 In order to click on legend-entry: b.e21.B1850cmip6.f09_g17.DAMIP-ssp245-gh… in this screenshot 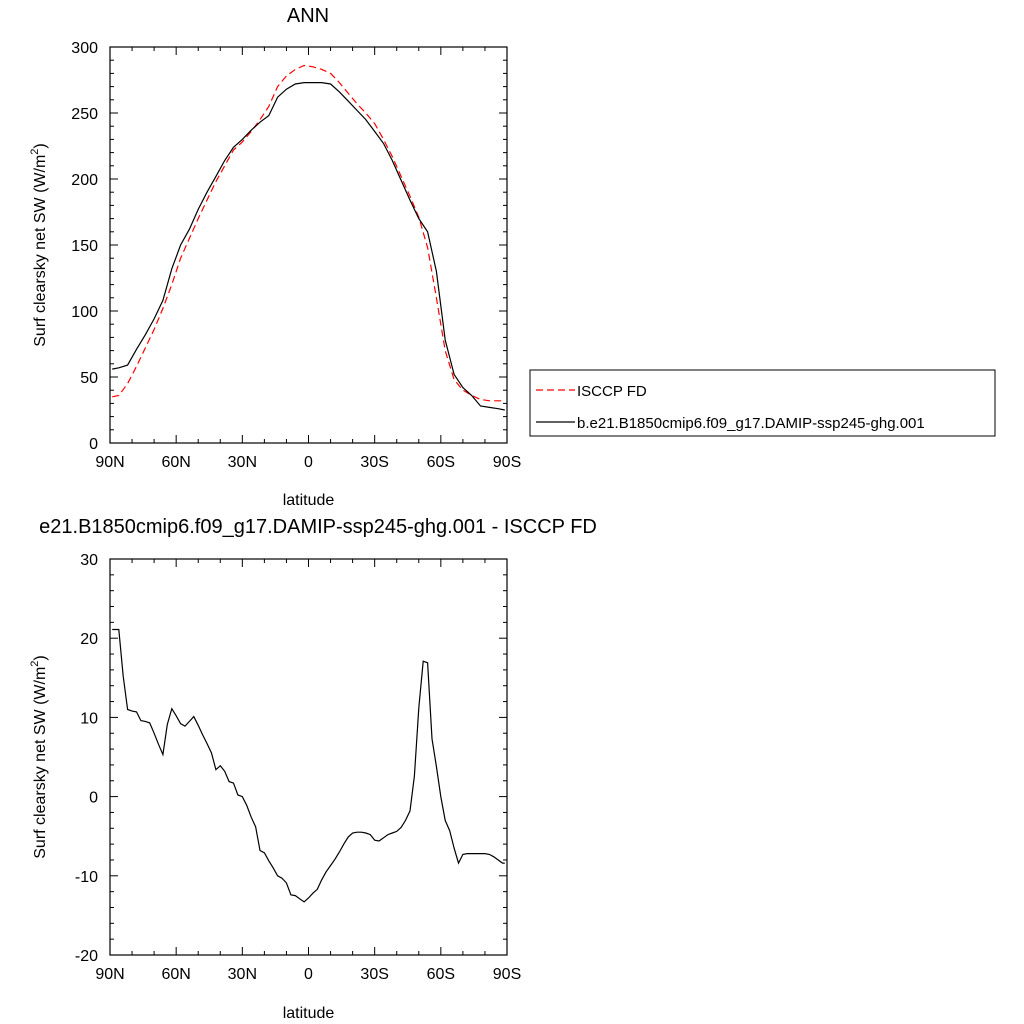, I will do `click(751, 423)`.